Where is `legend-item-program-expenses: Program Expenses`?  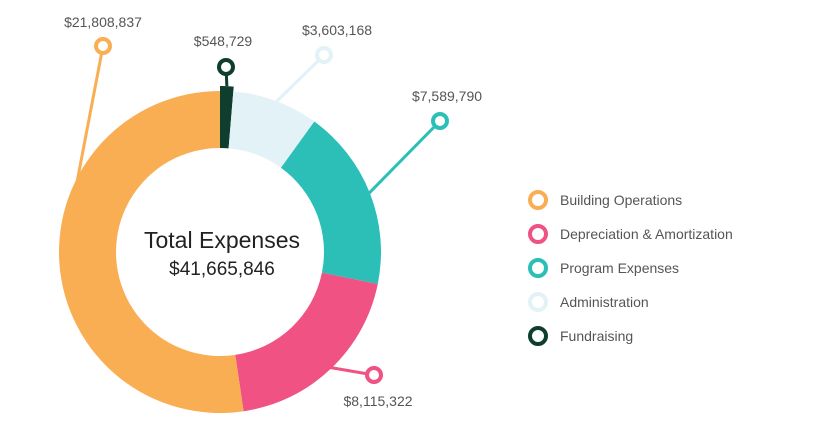 legend-item-program-expenses: Program Expenses is located at coordinates (630, 268).